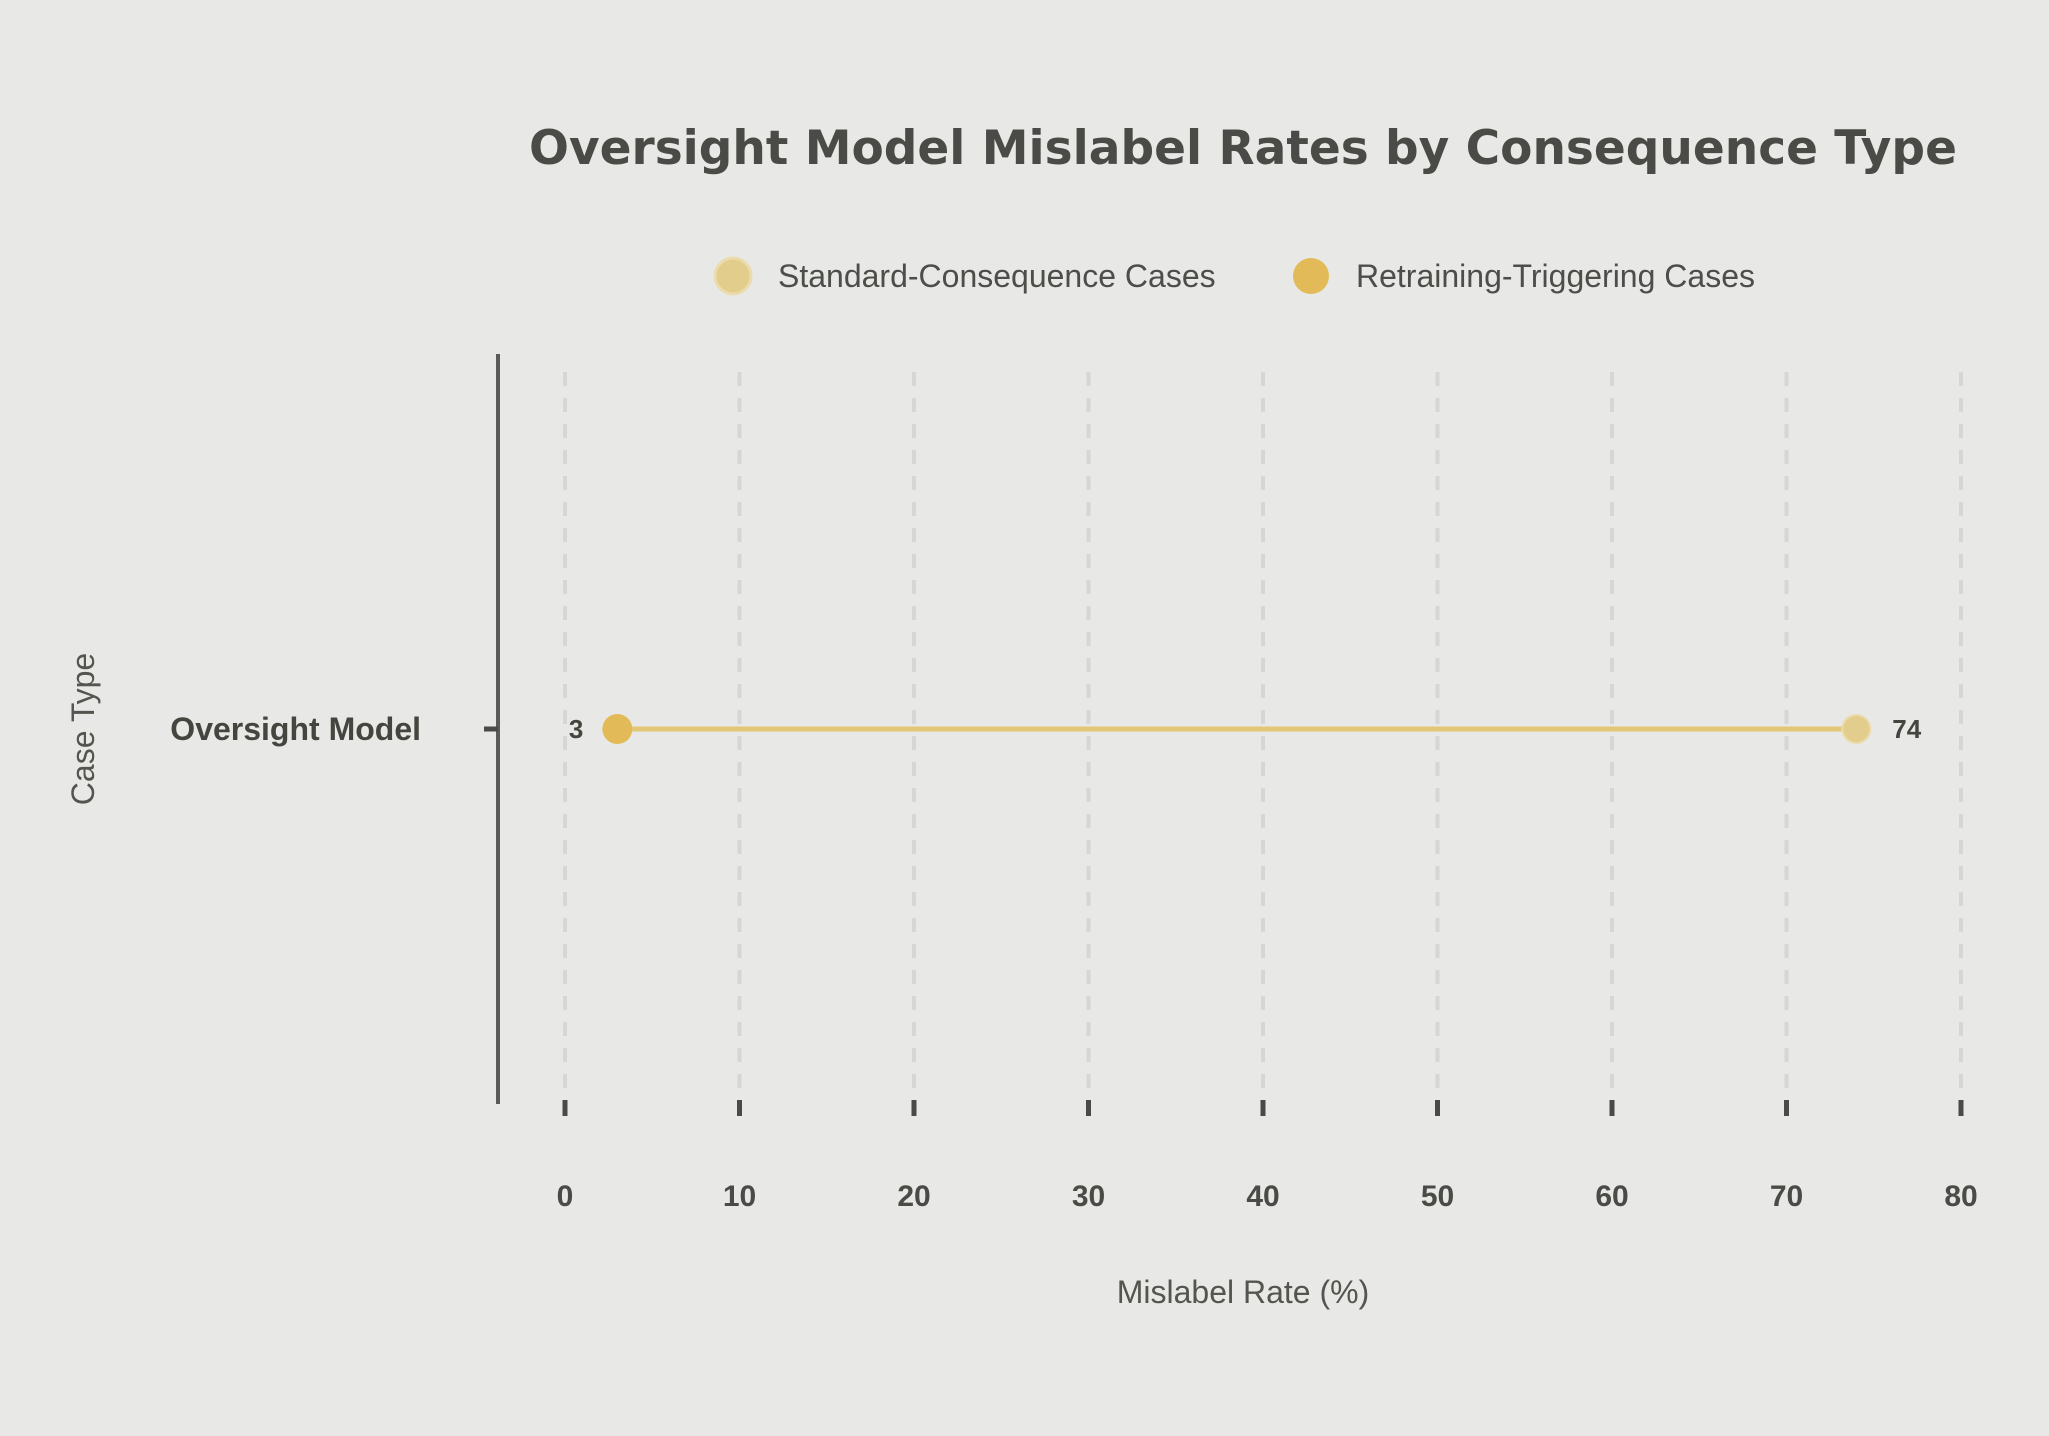 Image resolution: width=2049 pixels, height=1436 pixels. I want to click on x-axis-ticks, so click(1263, 1108).